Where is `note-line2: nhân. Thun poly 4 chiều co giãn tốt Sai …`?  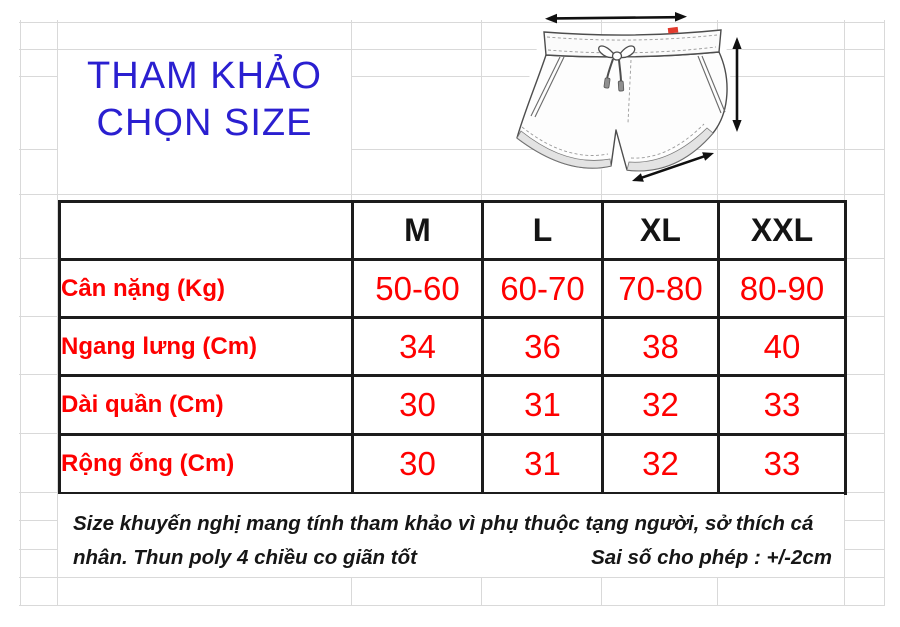
note-line2: nhân. Thun poly 4 chiều co giãn tốt Sai … is located at coordinates (452, 558).